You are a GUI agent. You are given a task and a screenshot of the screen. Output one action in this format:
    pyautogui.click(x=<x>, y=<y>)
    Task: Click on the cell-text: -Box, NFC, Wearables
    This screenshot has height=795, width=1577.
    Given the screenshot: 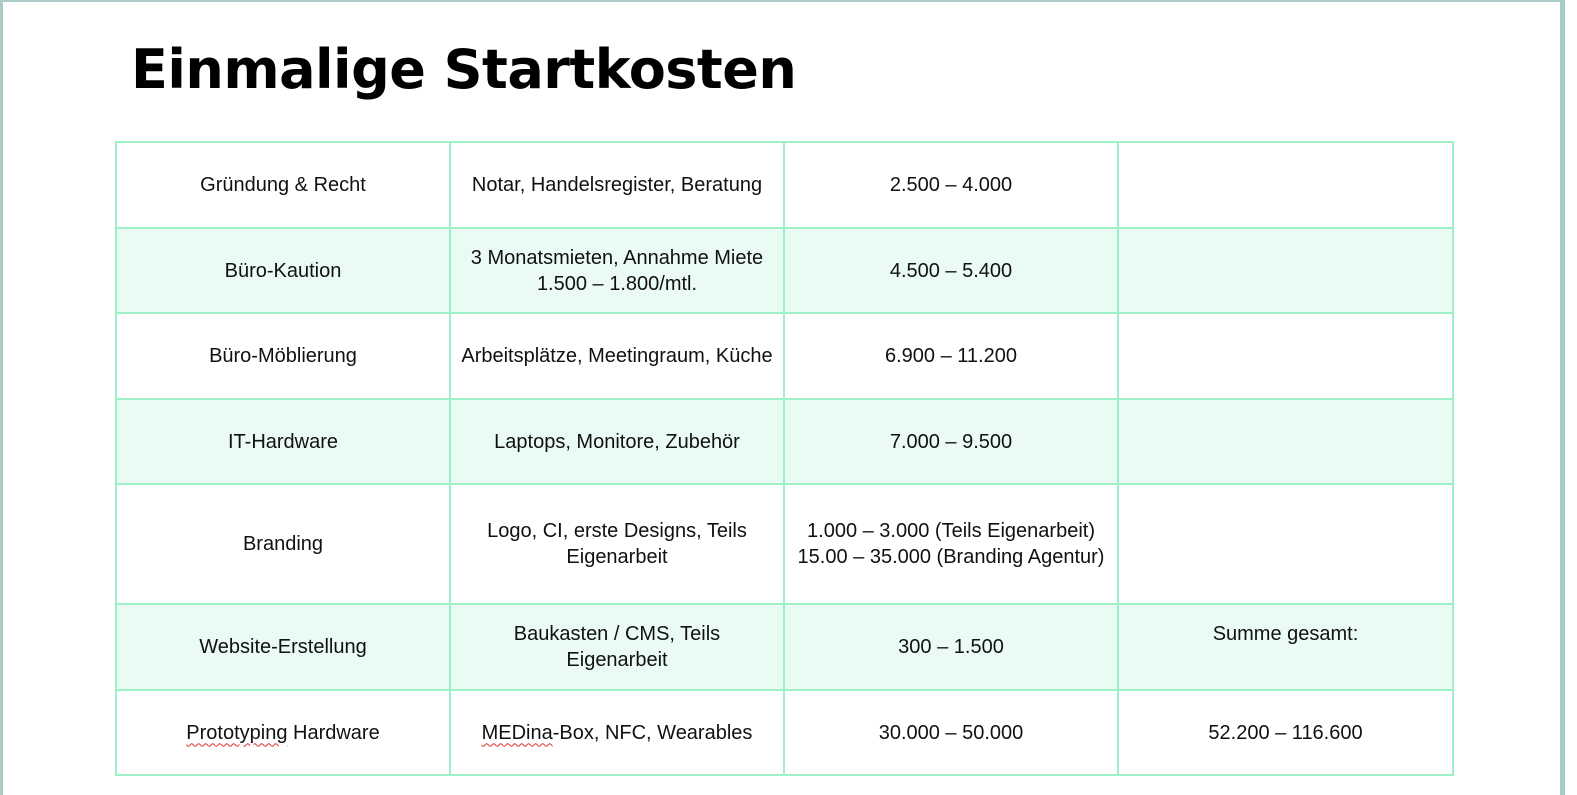 What is the action you would take?
    pyautogui.click(x=652, y=732)
    